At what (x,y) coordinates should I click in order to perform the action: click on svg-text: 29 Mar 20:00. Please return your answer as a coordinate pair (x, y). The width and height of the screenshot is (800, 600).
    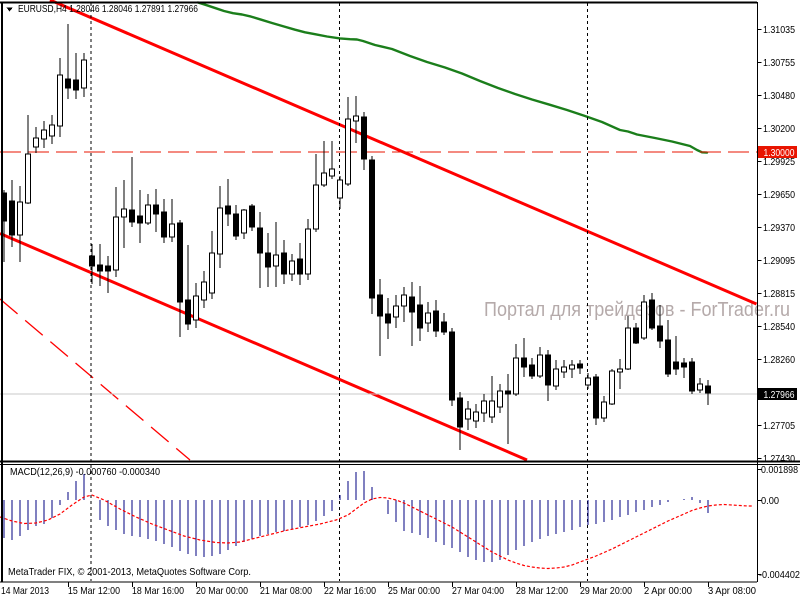
    Looking at the image, I should click on (606, 591).